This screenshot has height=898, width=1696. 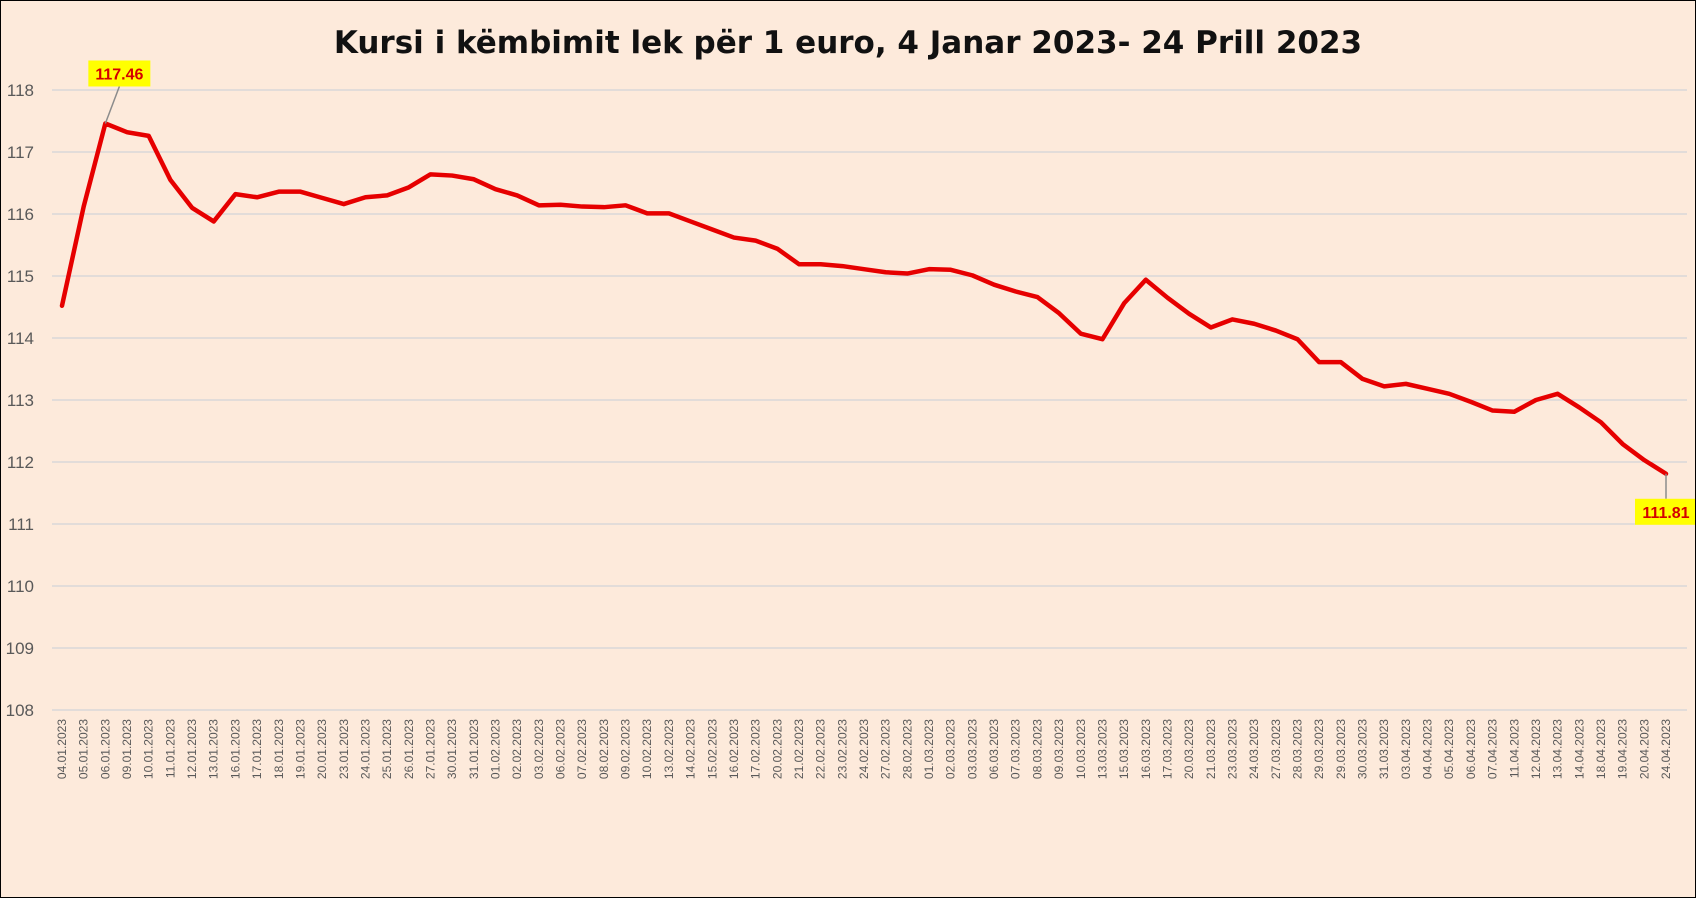 I want to click on y-tick-label: 118, so click(x=20, y=90).